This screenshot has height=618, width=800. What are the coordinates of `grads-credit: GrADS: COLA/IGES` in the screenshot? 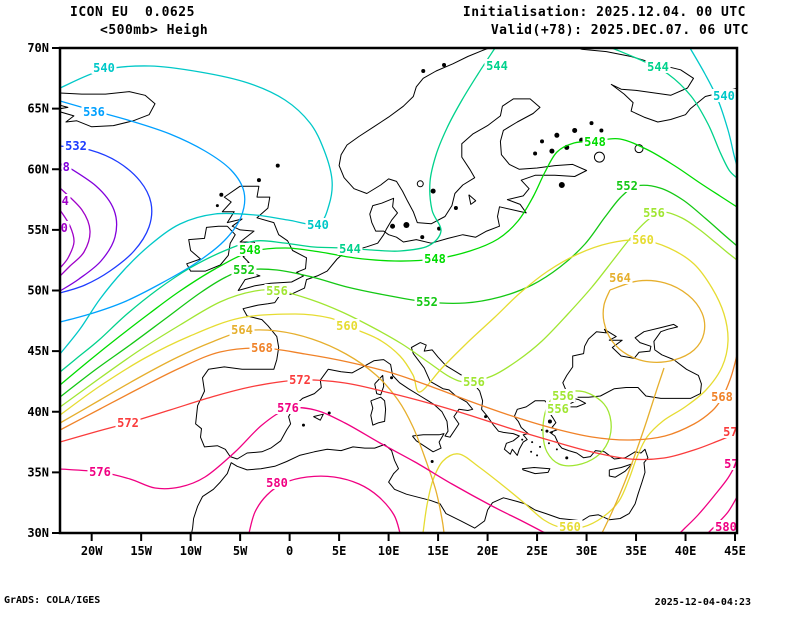 It's located at (52, 600).